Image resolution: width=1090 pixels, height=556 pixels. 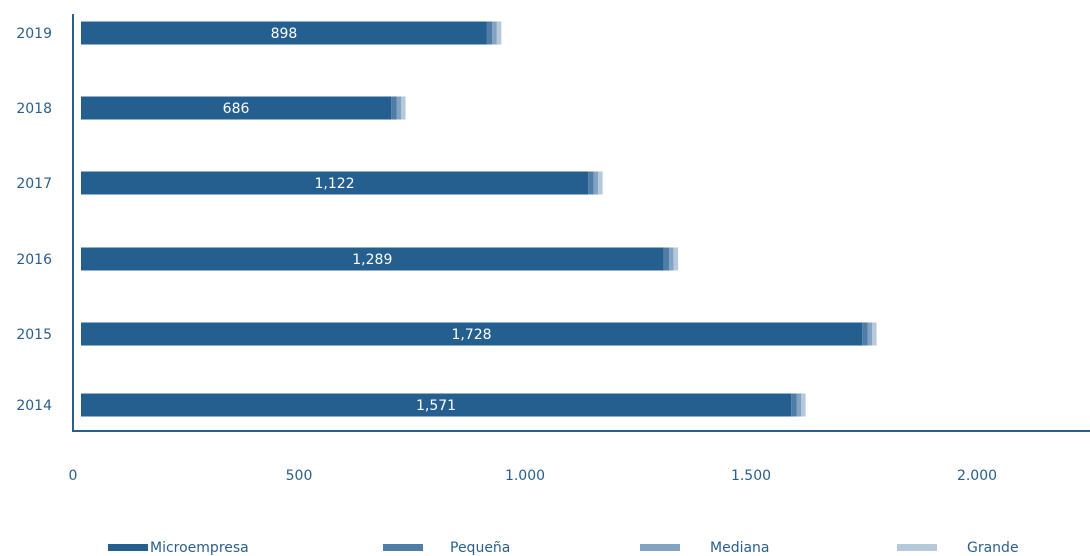 What do you see at coordinates (480, 548) in the screenshot?
I see `legend-label: Pequeña` at bounding box center [480, 548].